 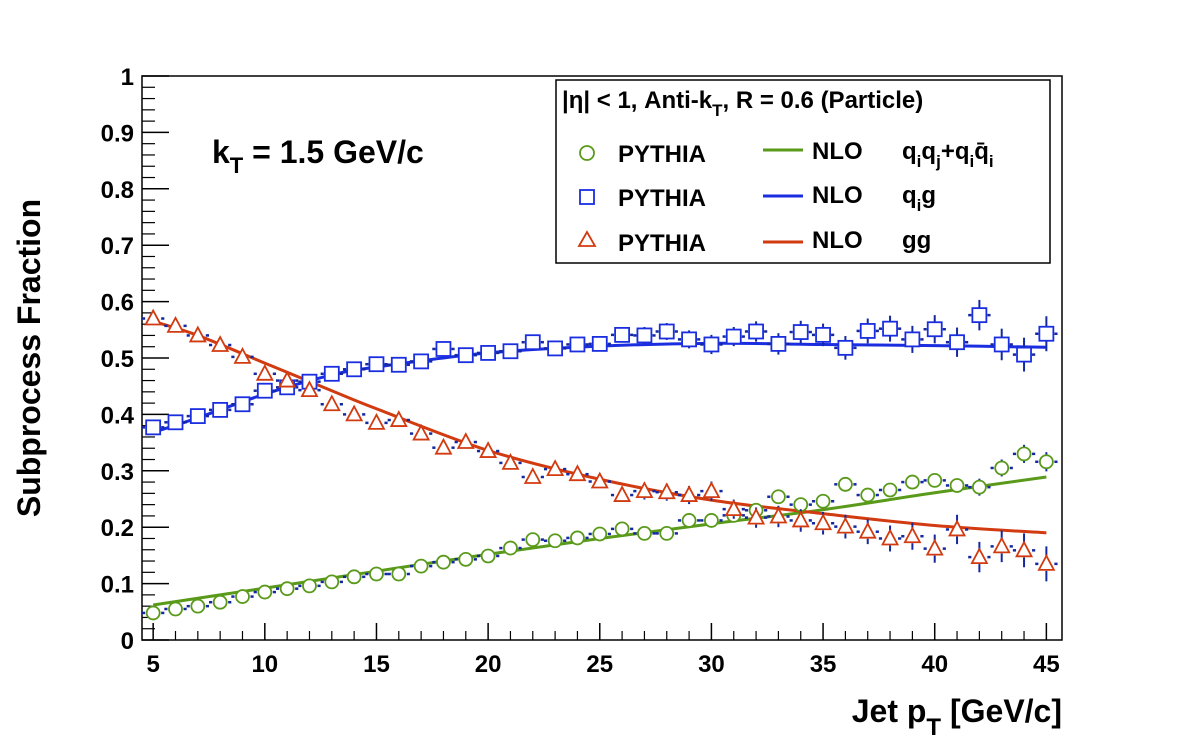 I want to click on legend-pythia-label-1: PYTHIA, so click(x=662, y=154).